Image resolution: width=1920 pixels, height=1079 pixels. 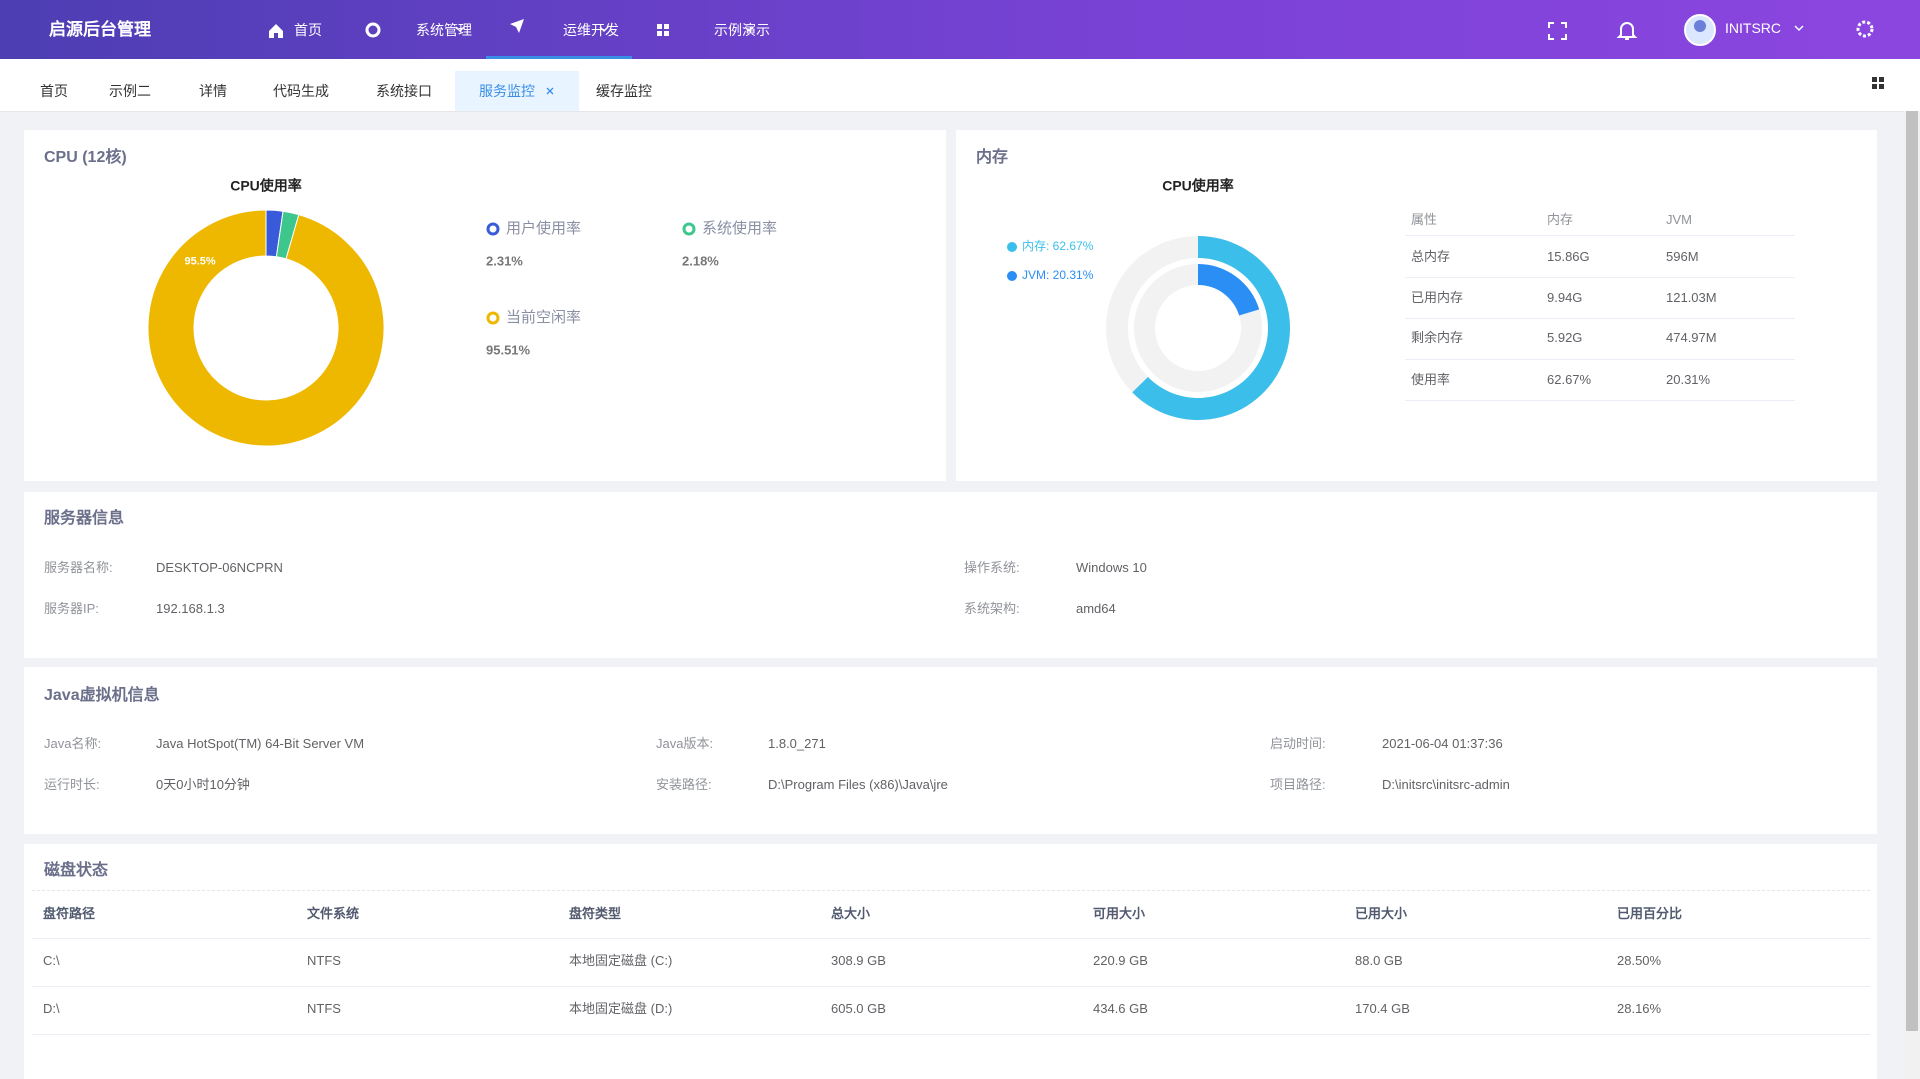 What do you see at coordinates (1379, 960) in the screenshot?
I see `table-cell: 88.0 GB` at bounding box center [1379, 960].